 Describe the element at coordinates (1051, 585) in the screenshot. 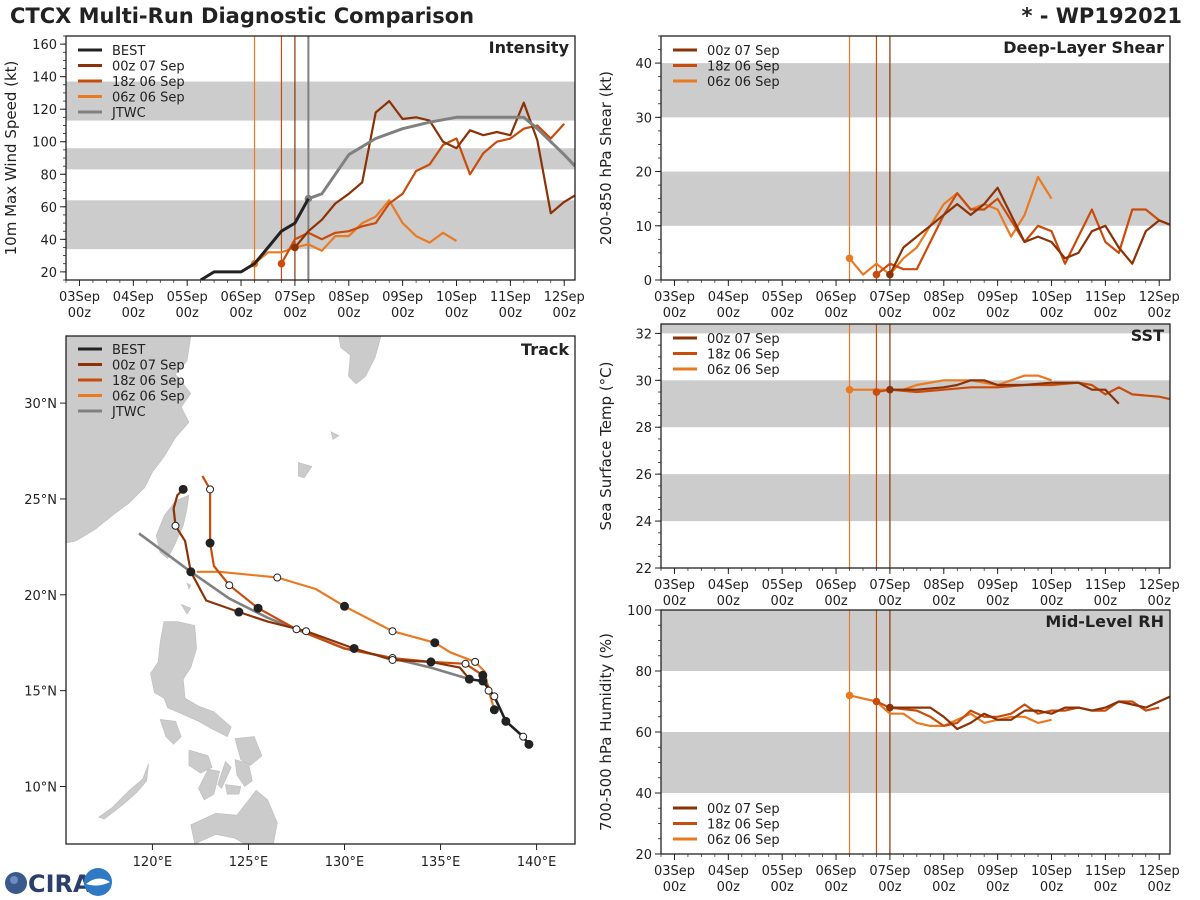

I see `sst-xtick-date: 10Sep` at that location.